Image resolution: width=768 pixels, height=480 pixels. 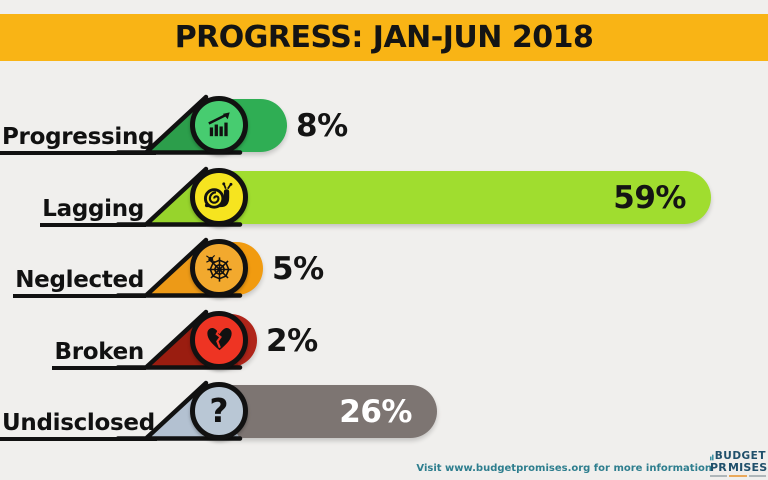 I want to click on spider-web-icon, so click(x=218, y=268).